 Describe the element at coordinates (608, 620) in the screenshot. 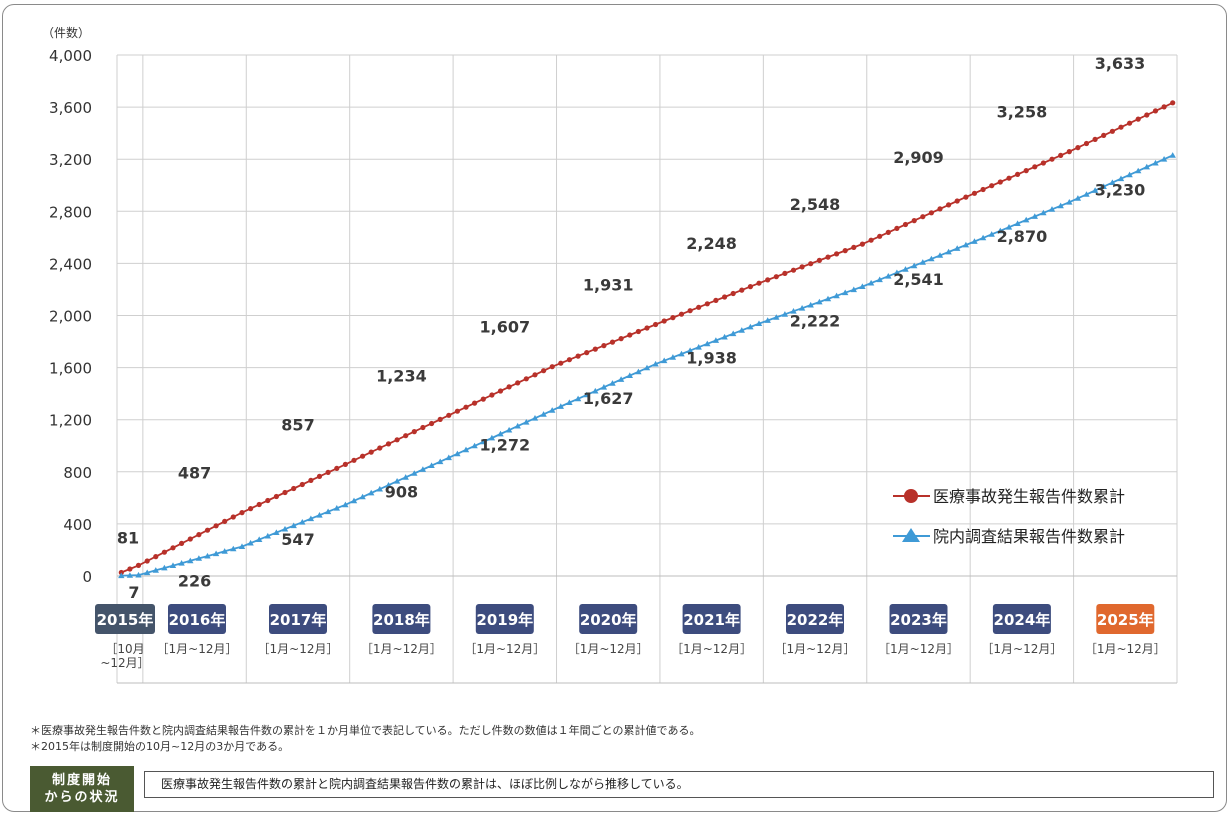

I see `year-label: 2020年` at that location.